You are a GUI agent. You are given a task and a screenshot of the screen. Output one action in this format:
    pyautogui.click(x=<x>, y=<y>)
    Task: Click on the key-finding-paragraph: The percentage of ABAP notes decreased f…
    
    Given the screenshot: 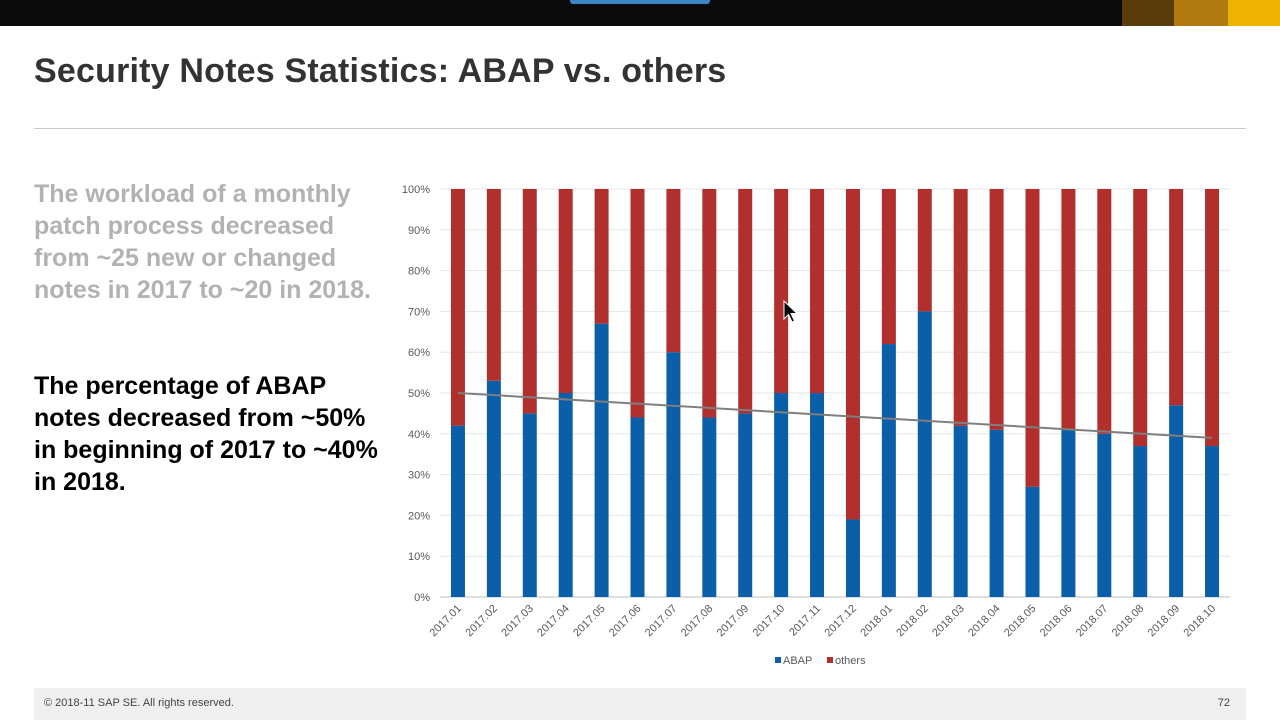 What is the action you would take?
    pyautogui.click(x=206, y=434)
    